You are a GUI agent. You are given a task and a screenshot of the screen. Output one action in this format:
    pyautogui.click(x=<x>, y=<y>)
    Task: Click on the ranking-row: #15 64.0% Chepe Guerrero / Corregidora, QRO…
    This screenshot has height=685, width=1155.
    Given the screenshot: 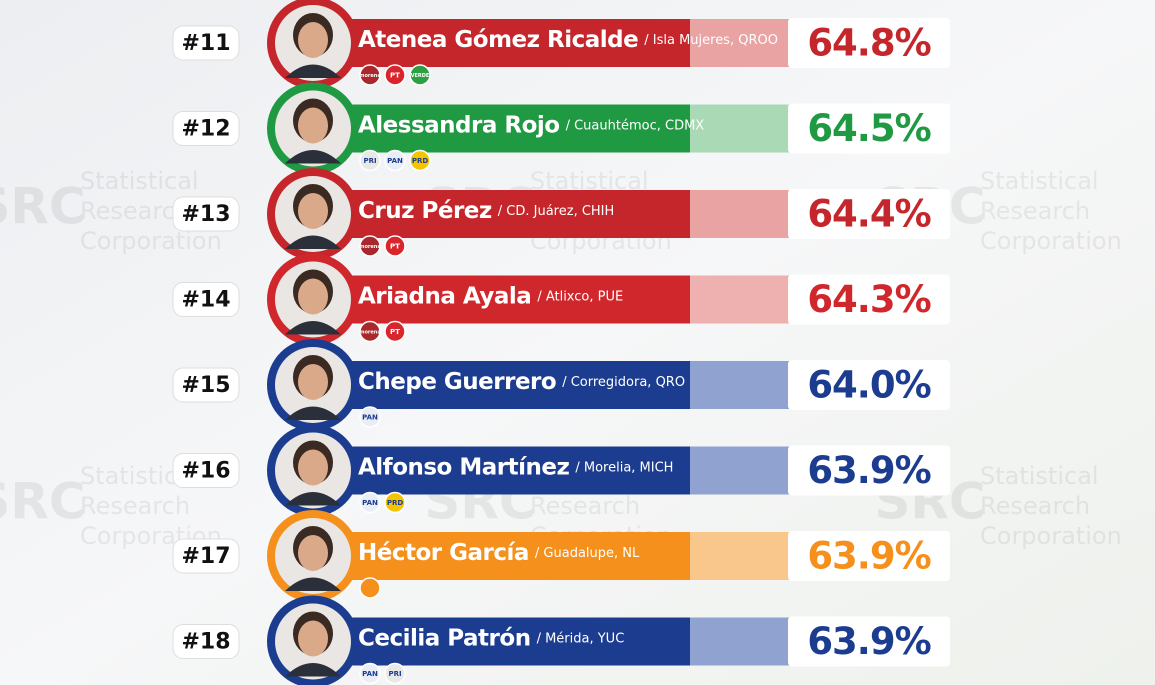 What is the action you would take?
    pyautogui.click(x=561, y=385)
    